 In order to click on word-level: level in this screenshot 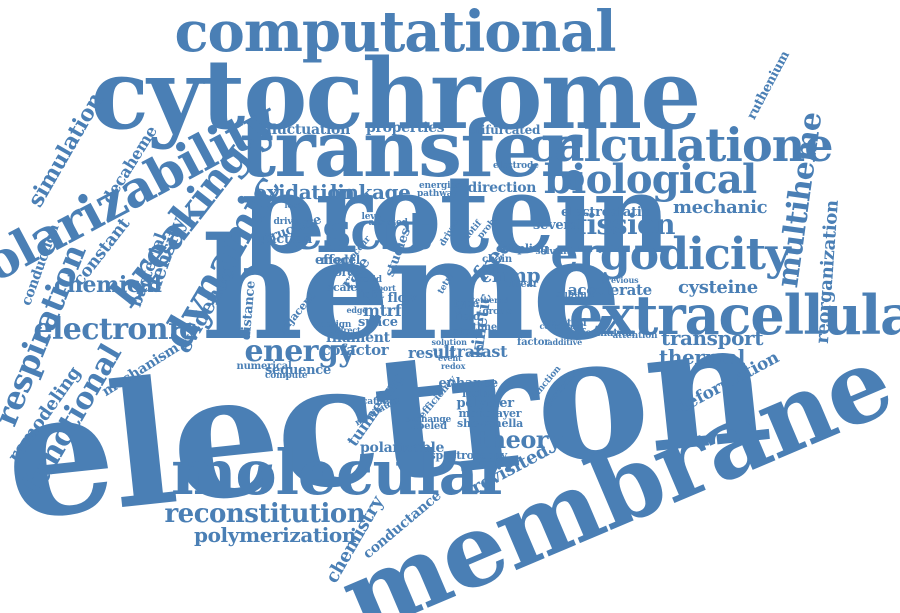, I will do `click(373, 216)`.